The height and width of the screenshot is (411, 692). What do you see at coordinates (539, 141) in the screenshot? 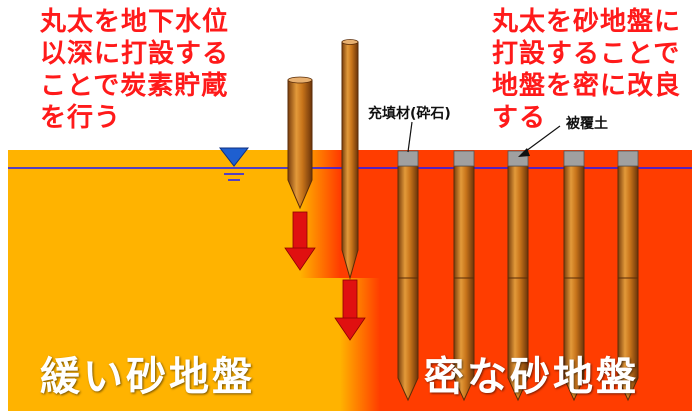
I see `cover-soil-leader` at bounding box center [539, 141].